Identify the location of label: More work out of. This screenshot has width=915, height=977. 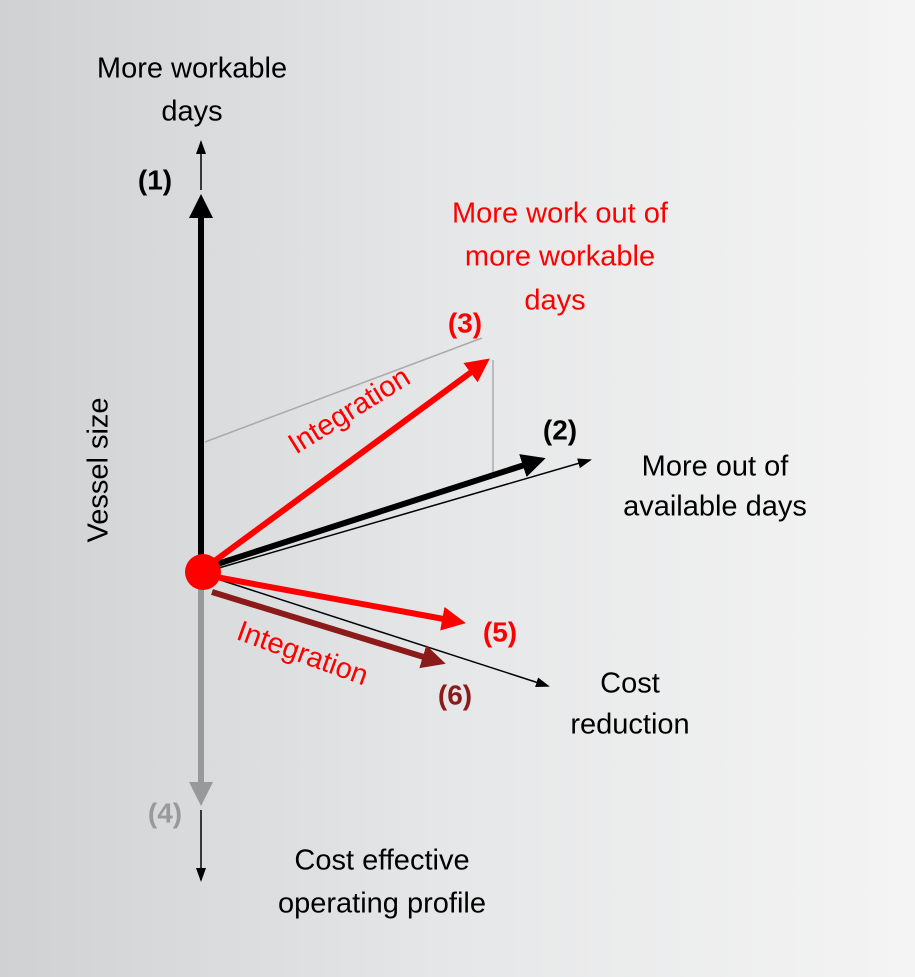
(560, 214).